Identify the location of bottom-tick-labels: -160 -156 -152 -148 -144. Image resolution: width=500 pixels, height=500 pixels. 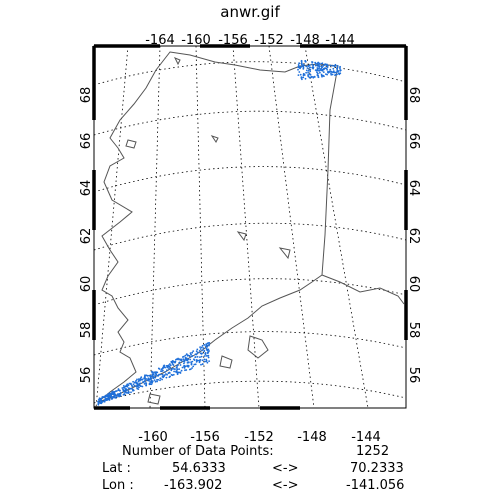
(259, 437).